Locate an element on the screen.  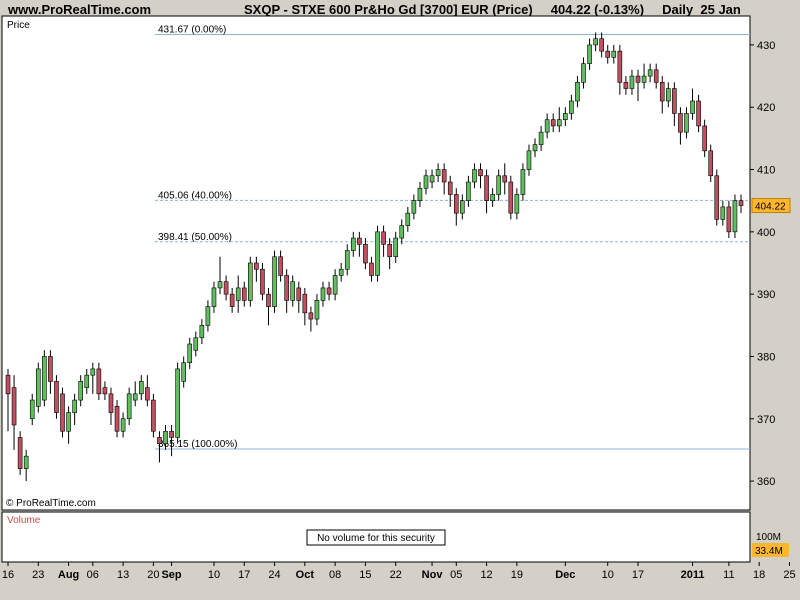
no-volume-box: No volume for this security is located at coordinates (376, 537).